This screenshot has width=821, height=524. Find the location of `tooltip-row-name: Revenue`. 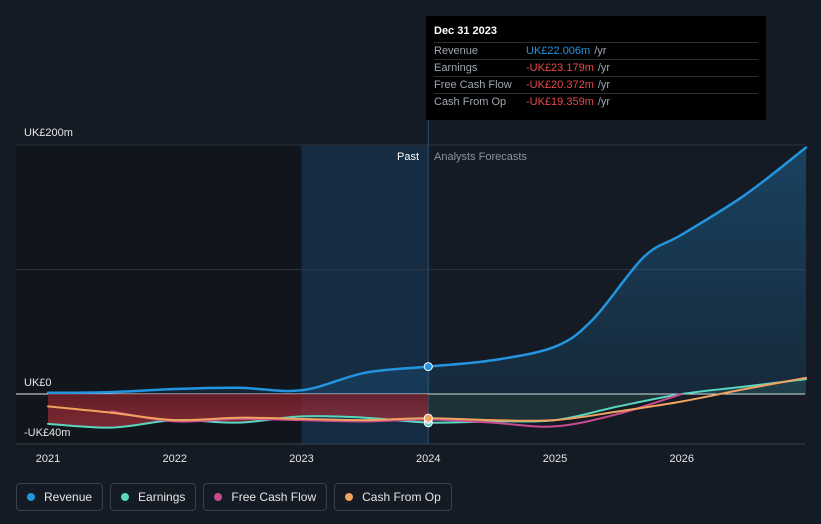

tooltip-row-name: Revenue is located at coordinates (456, 51).